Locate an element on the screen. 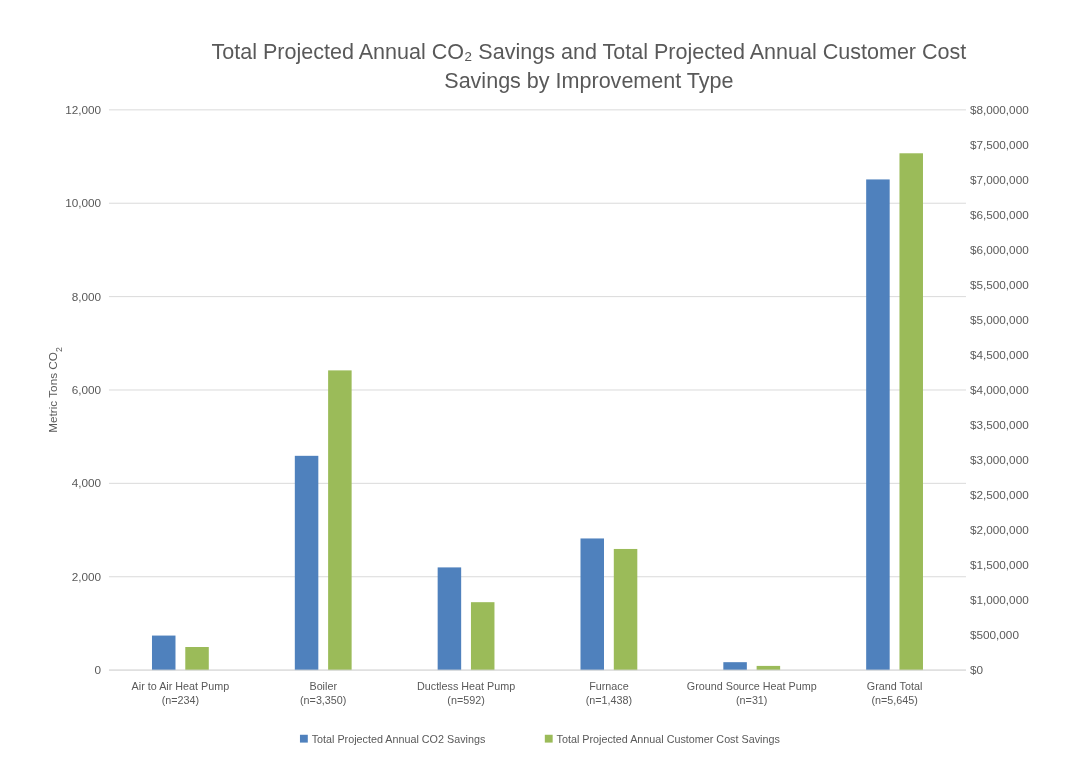  y2-tick-label: $6,500,000 is located at coordinates (999, 214).